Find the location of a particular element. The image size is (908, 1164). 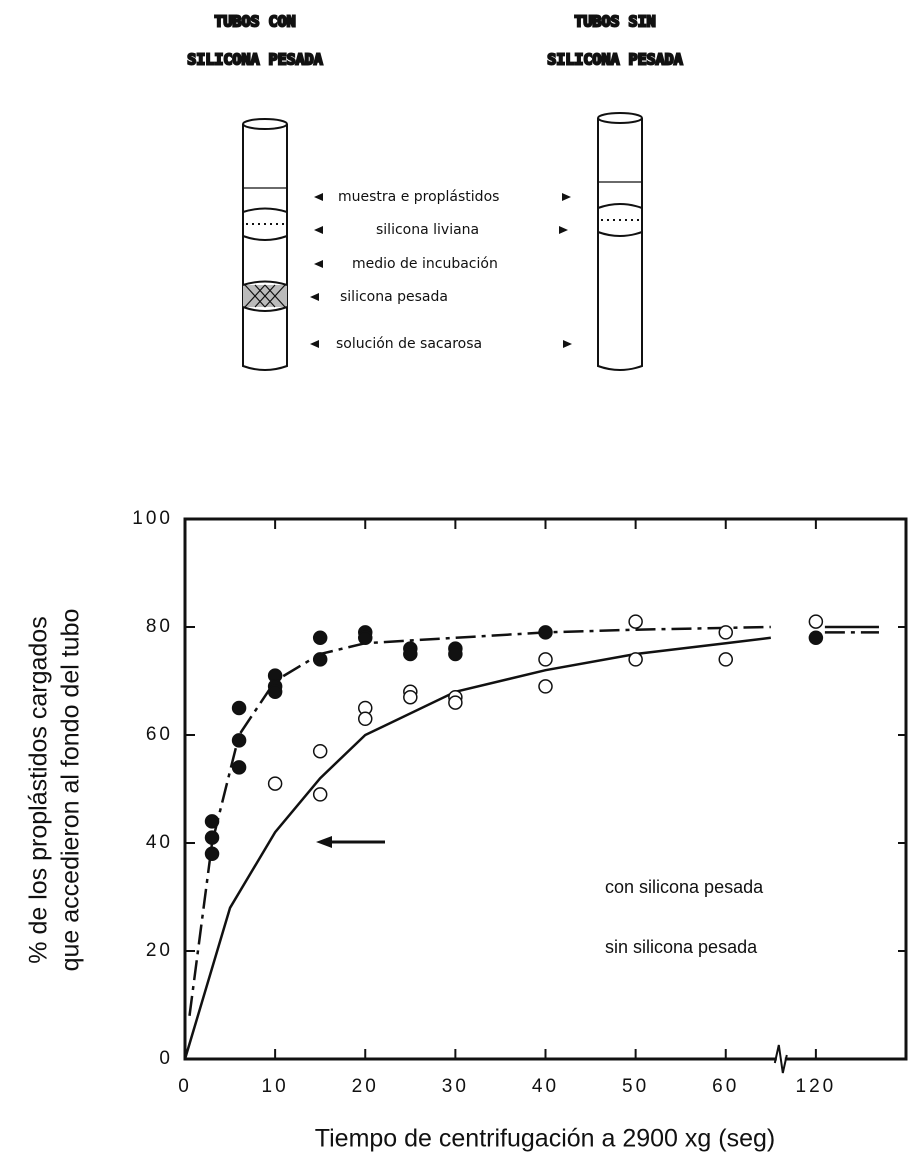

y-axis-label: % de los proplástidos cargados is located at coordinates (39, 789).